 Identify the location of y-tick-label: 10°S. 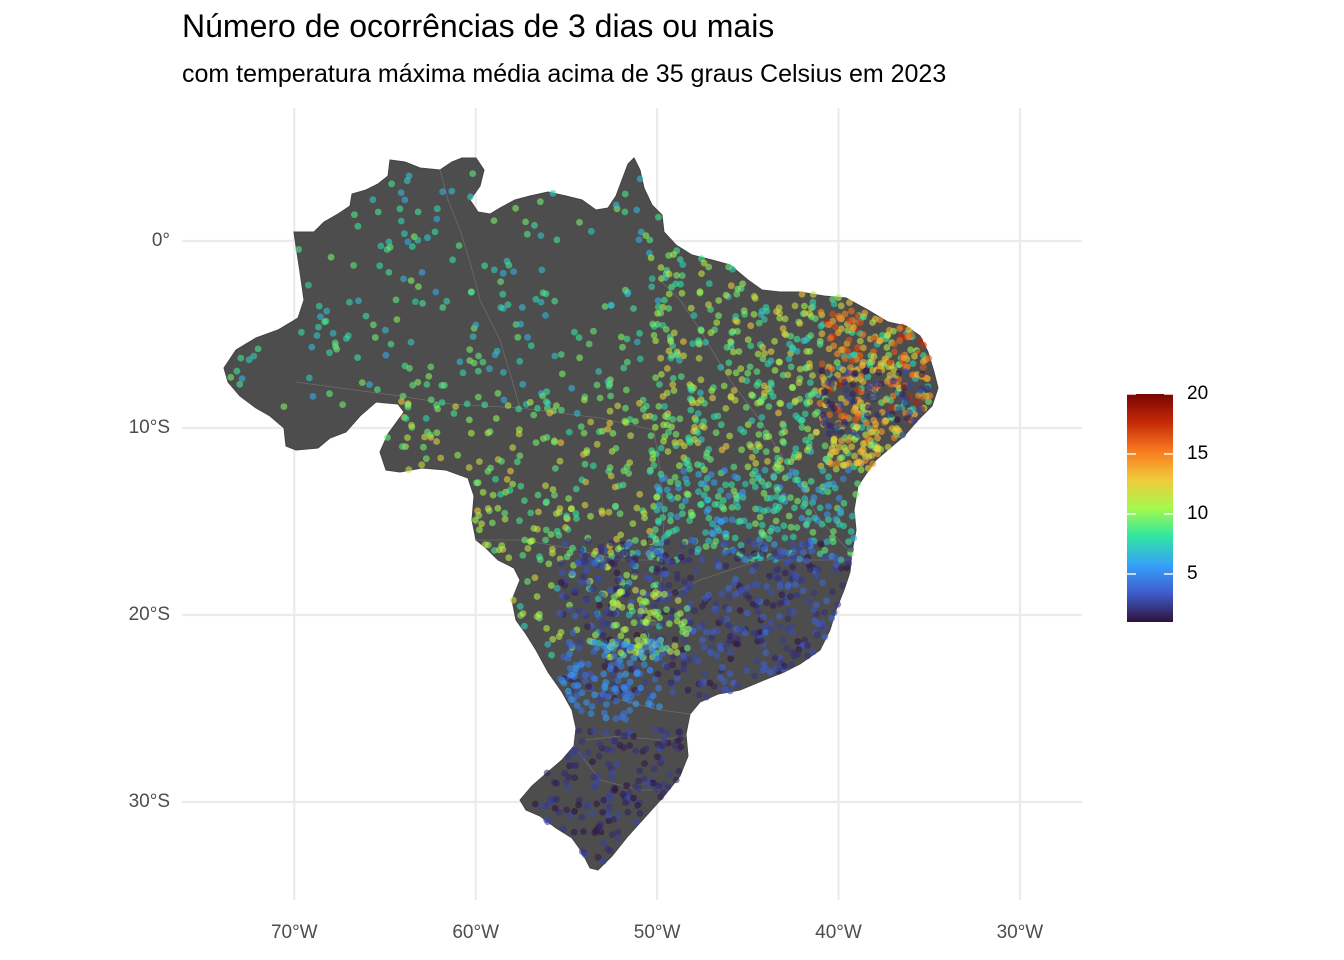
(149, 427).